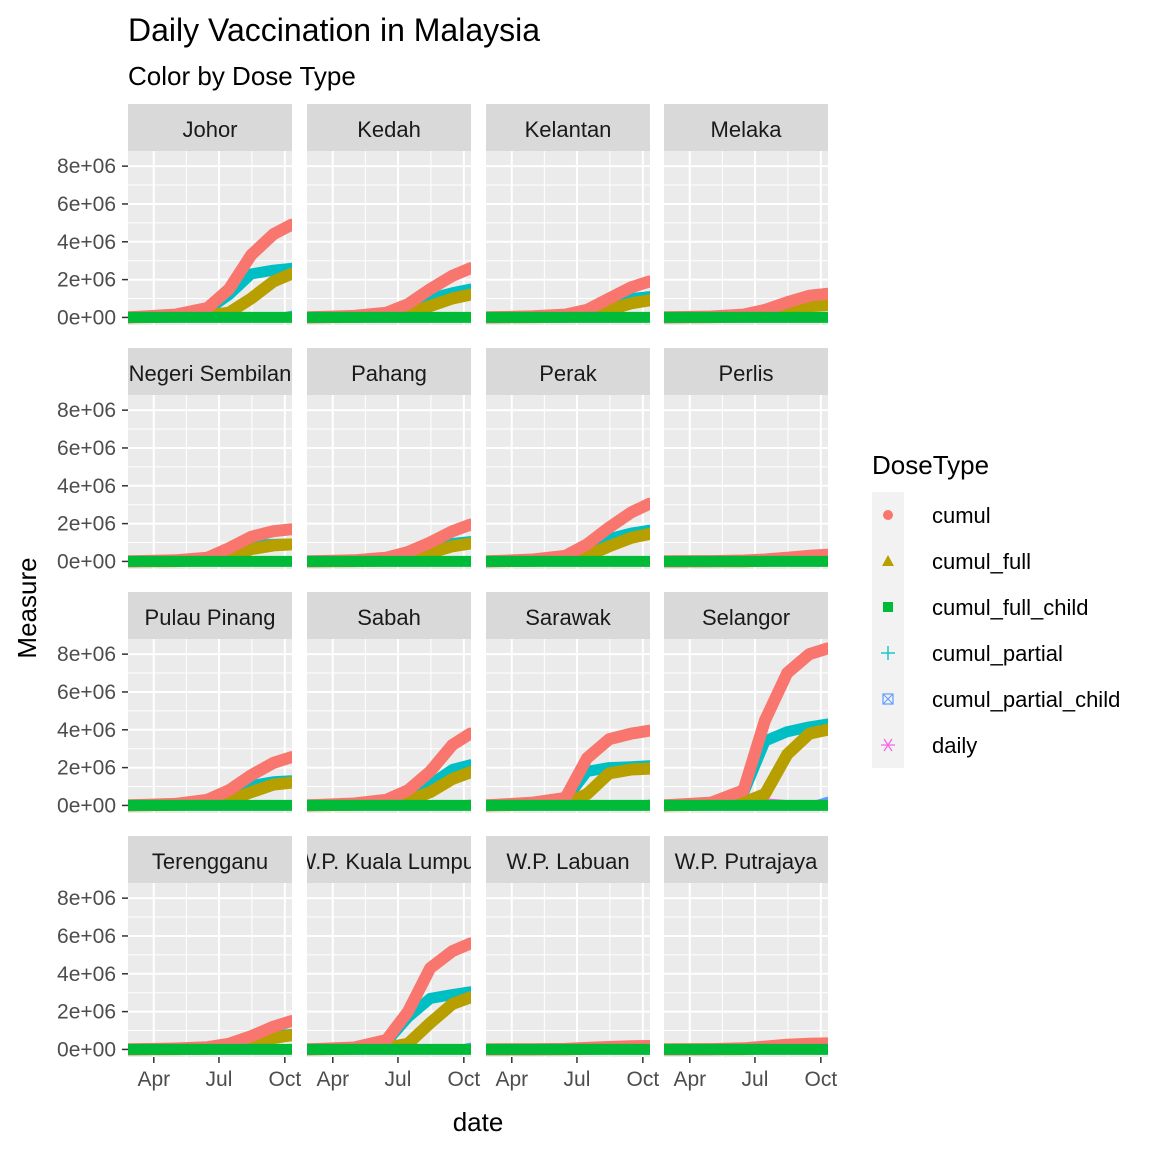  Describe the element at coordinates (746, 214) in the screenshot. I see `facet-panel: Melaka` at that location.